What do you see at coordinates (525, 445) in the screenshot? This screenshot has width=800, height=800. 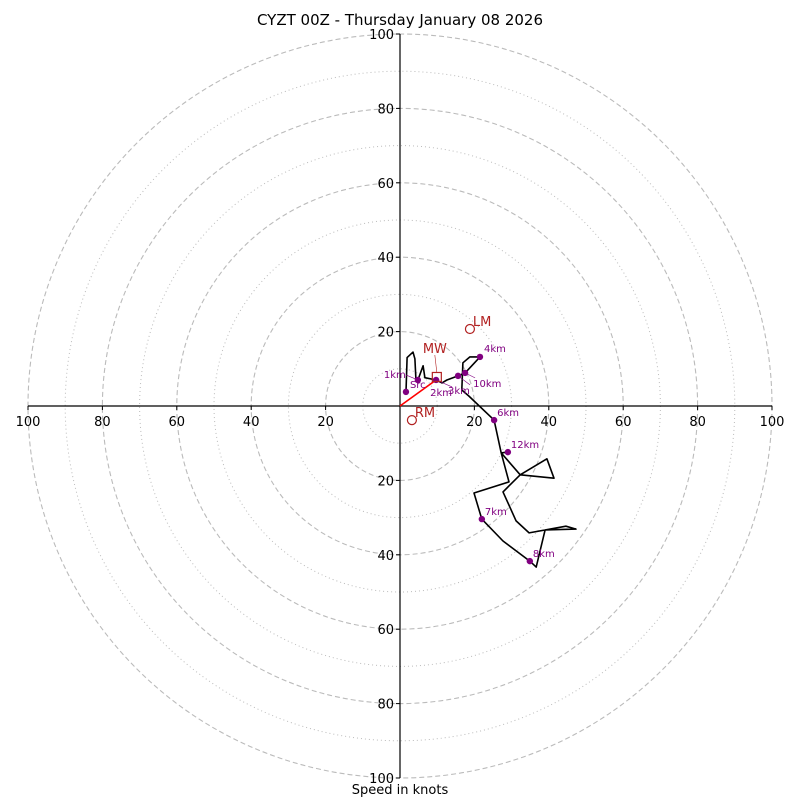 I see `height-label-12km: 12km` at bounding box center [525, 445].